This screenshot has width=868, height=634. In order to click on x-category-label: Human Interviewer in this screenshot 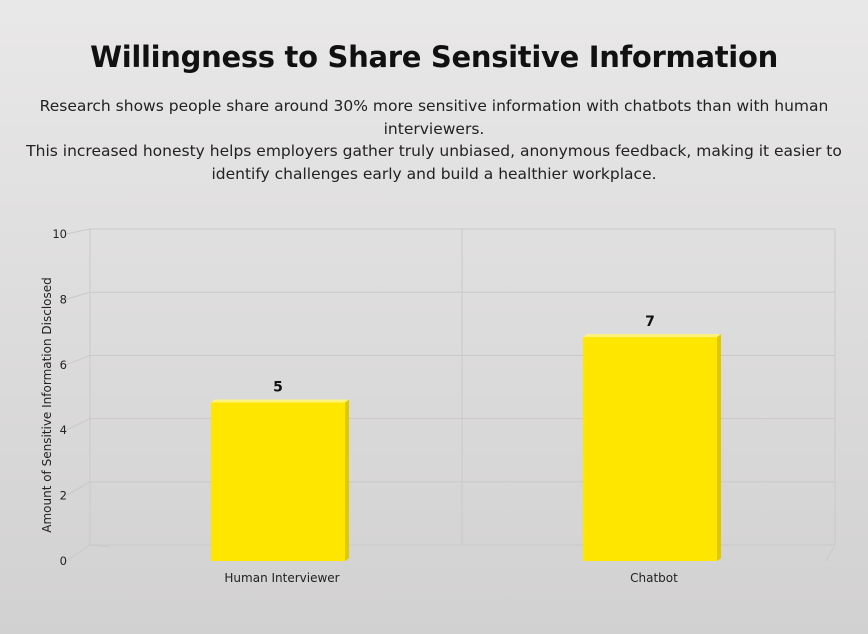, I will do `click(281, 578)`.